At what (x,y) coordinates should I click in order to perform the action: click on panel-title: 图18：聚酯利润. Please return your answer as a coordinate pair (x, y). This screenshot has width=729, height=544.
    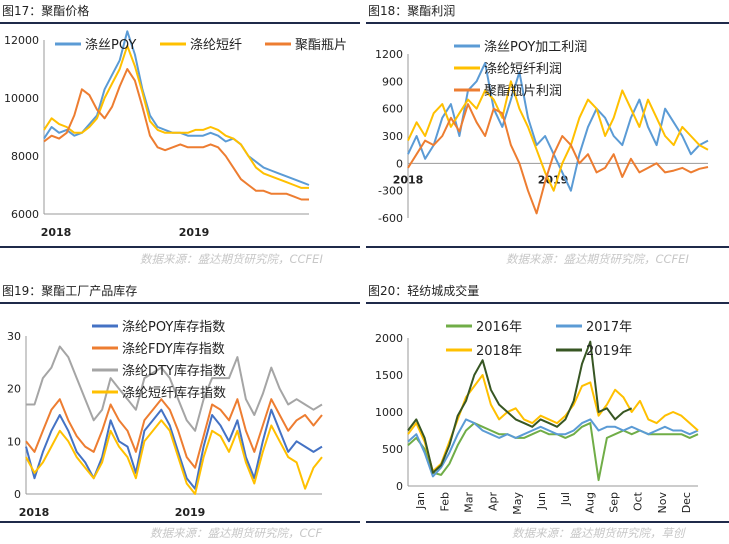
    Looking at the image, I should click on (412, 11).